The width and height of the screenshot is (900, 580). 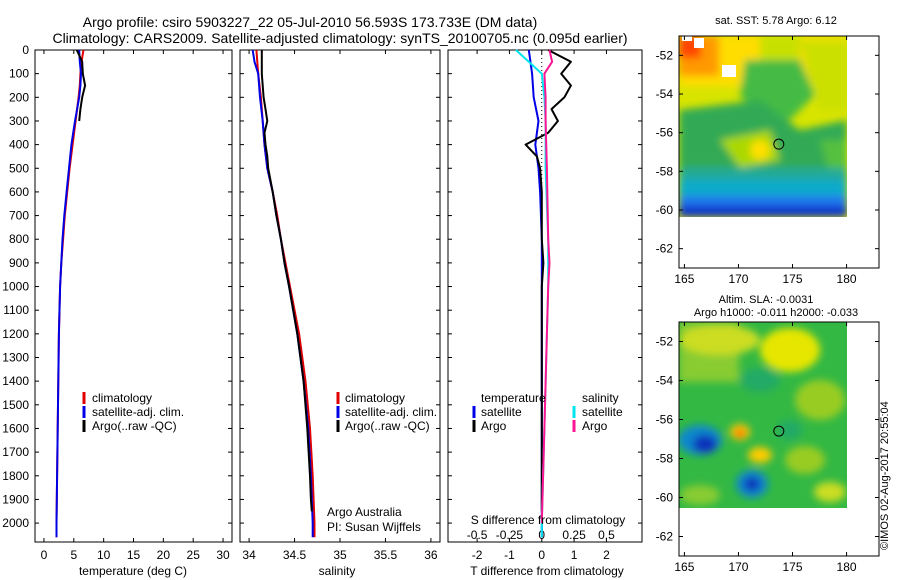 What do you see at coordinates (595, 426) in the screenshot?
I see `legend-label-sal-argo: Argo` at bounding box center [595, 426].